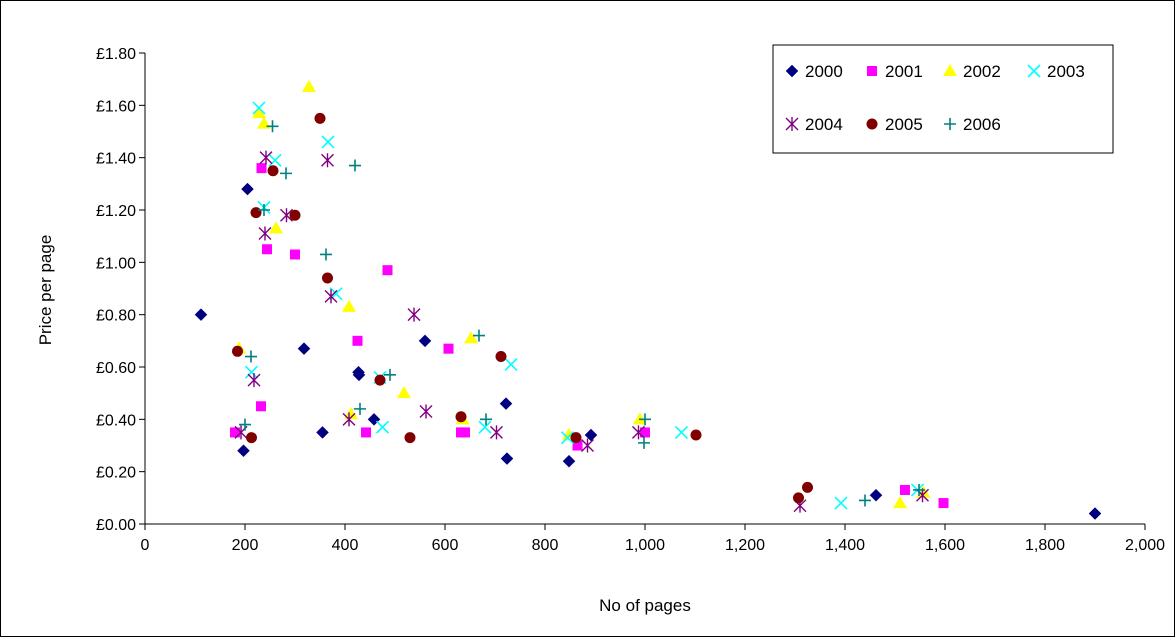 This screenshot has height=642, width=1176. Describe the element at coordinates (345, 545) in the screenshot. I see `x-tick-label: 400` at that location.